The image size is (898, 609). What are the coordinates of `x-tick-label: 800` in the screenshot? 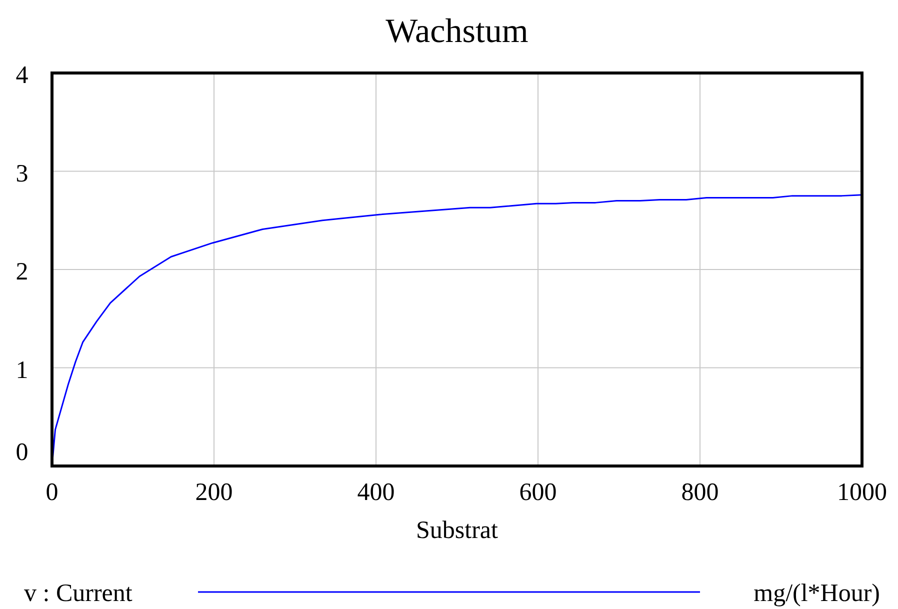 It's located at (700, 492).